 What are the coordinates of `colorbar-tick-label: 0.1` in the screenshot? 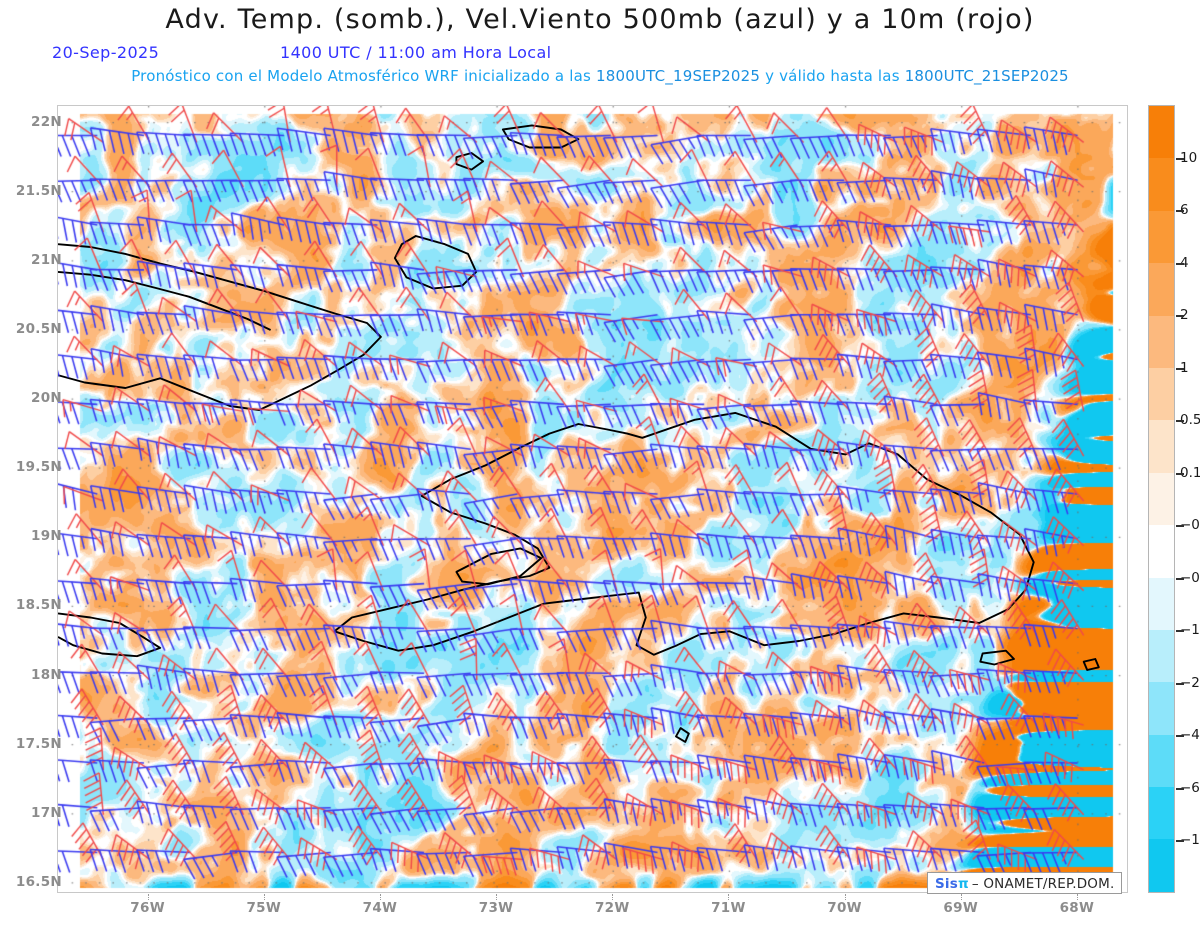 It's located at (1190, 472).